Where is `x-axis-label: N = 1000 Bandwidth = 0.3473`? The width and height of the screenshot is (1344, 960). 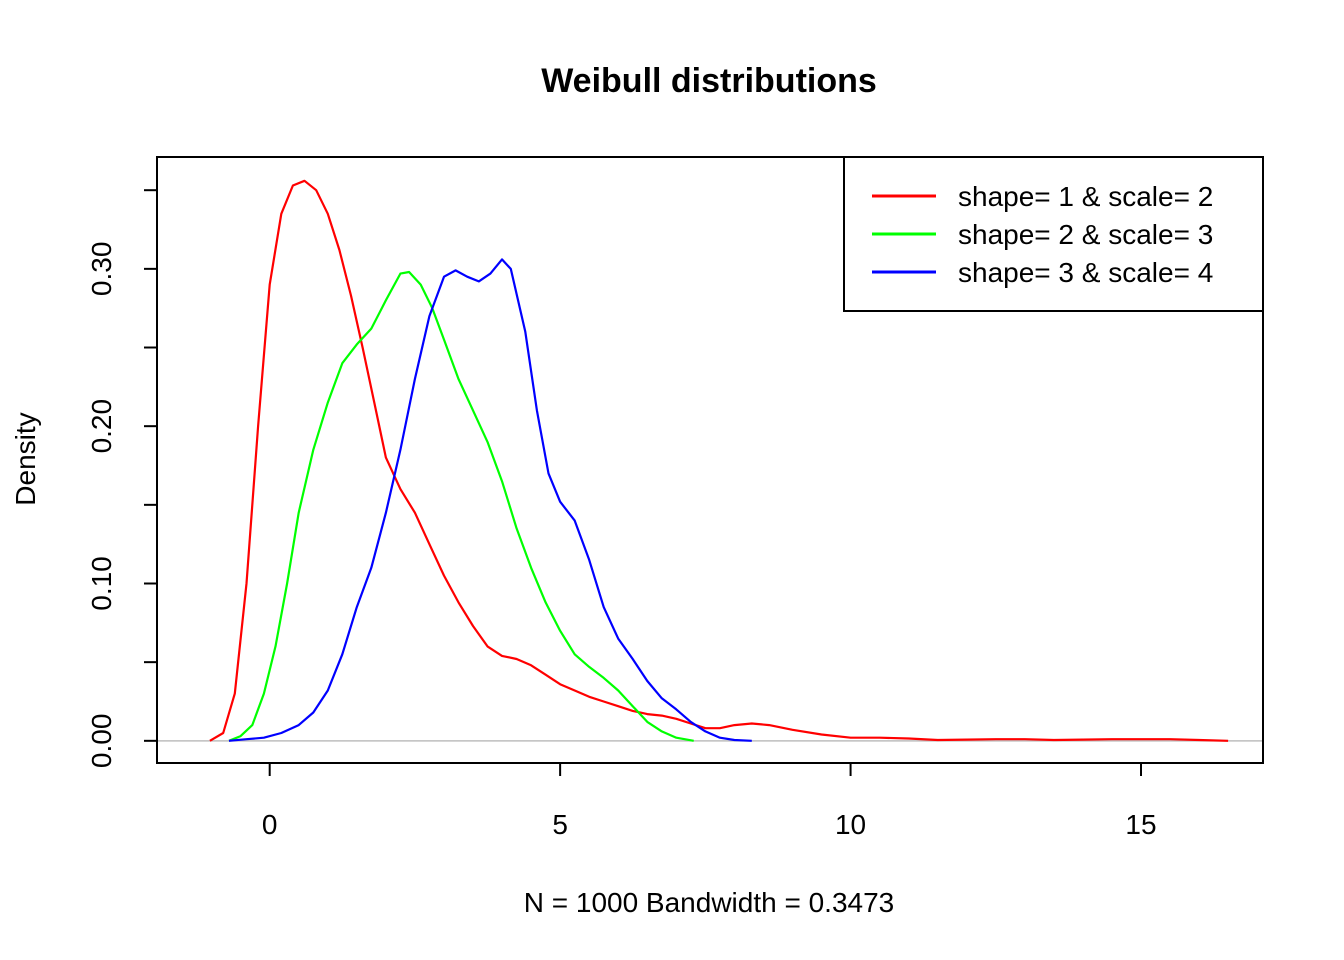
x-axis-label: N = 1000 Bandwidth = 0.3473 is located at coordinates (709, 902).